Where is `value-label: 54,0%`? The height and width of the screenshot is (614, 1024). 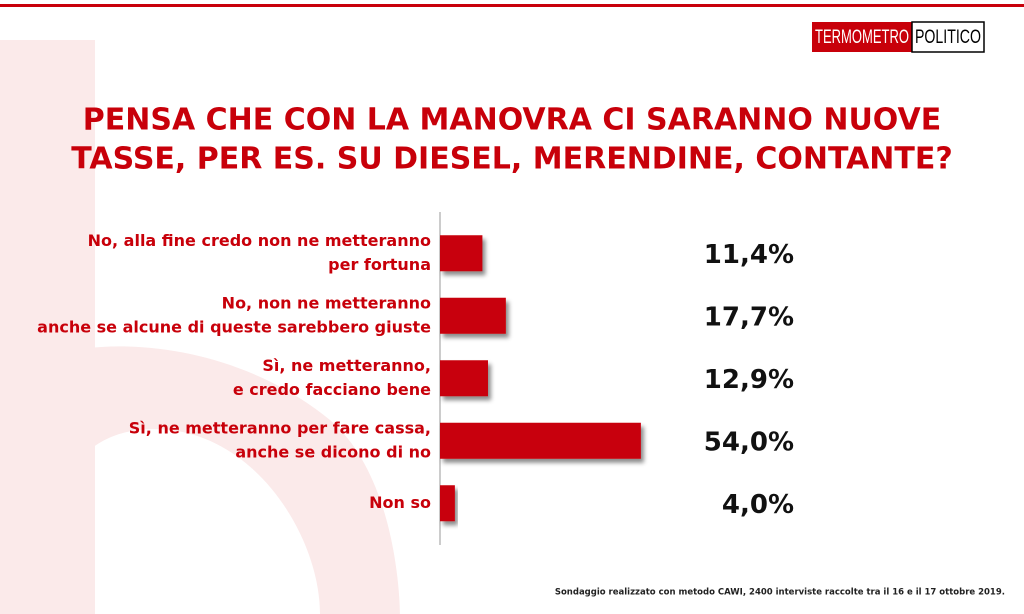
value-label: 54,0% is located at coordinates (749, 442).